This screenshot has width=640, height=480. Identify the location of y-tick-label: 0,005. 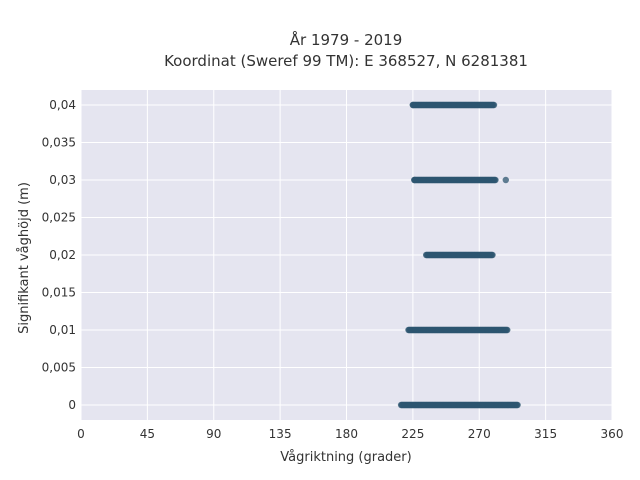
(59, 368).